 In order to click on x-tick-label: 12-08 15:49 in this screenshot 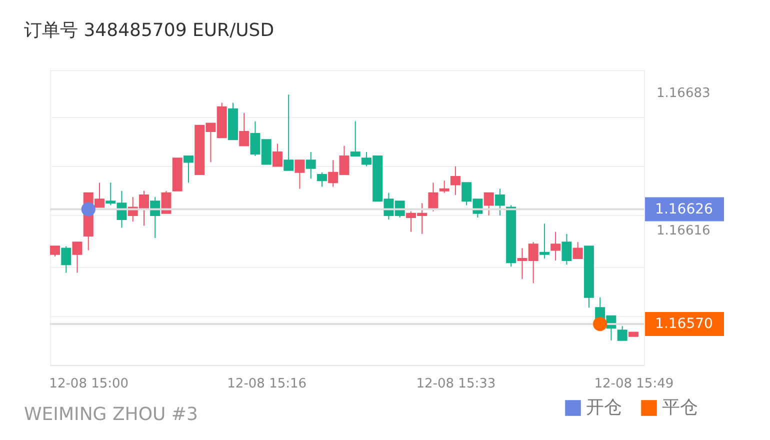, I will do `click(634, 384)`.